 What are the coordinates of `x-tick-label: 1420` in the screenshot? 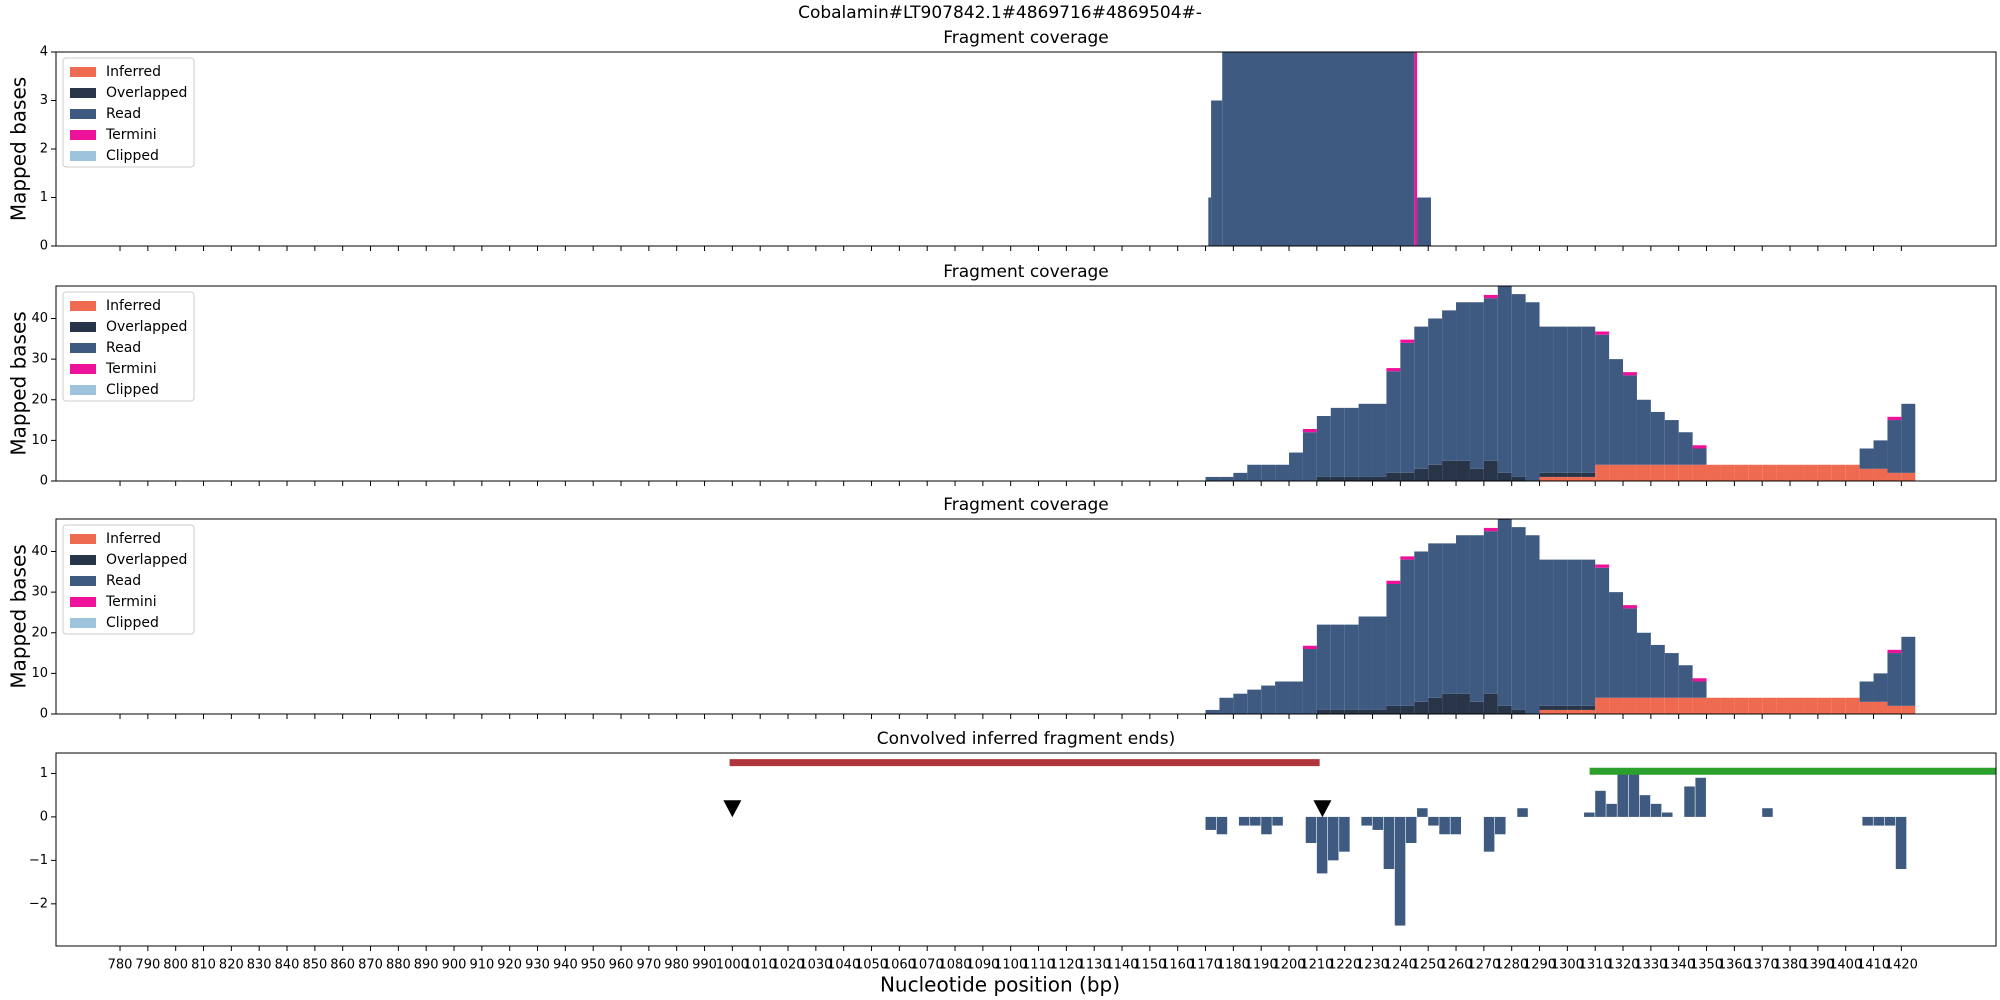 It's located at (1901, 965).